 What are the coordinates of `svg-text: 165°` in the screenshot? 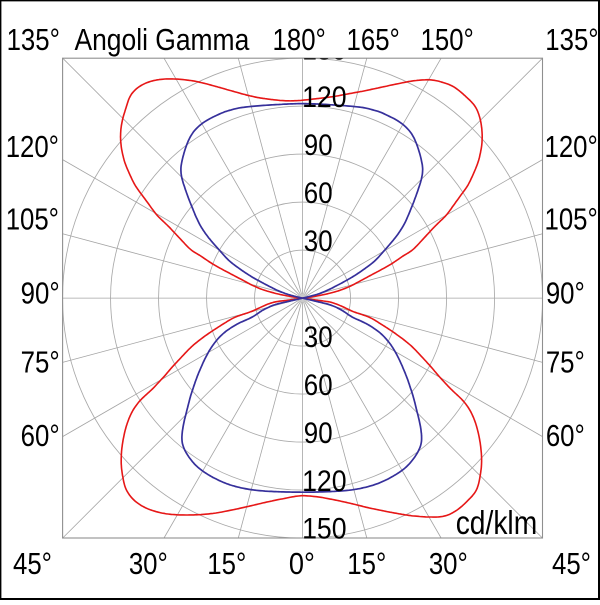 It's located at (373, 39).